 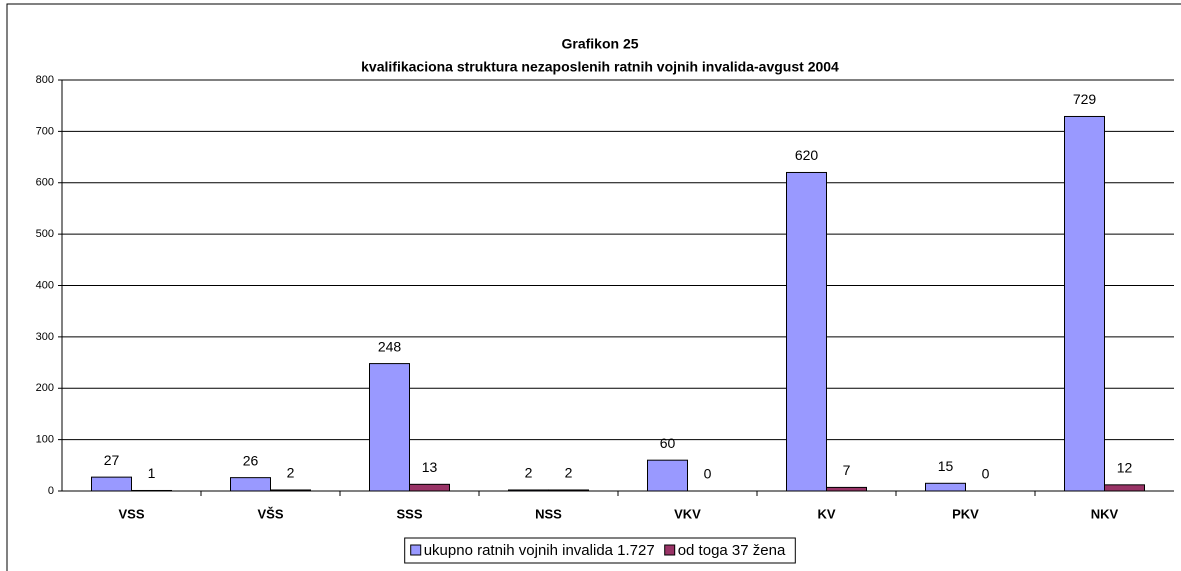 I want to click on x-tick-label: NSS, so click(x=548, y=513).